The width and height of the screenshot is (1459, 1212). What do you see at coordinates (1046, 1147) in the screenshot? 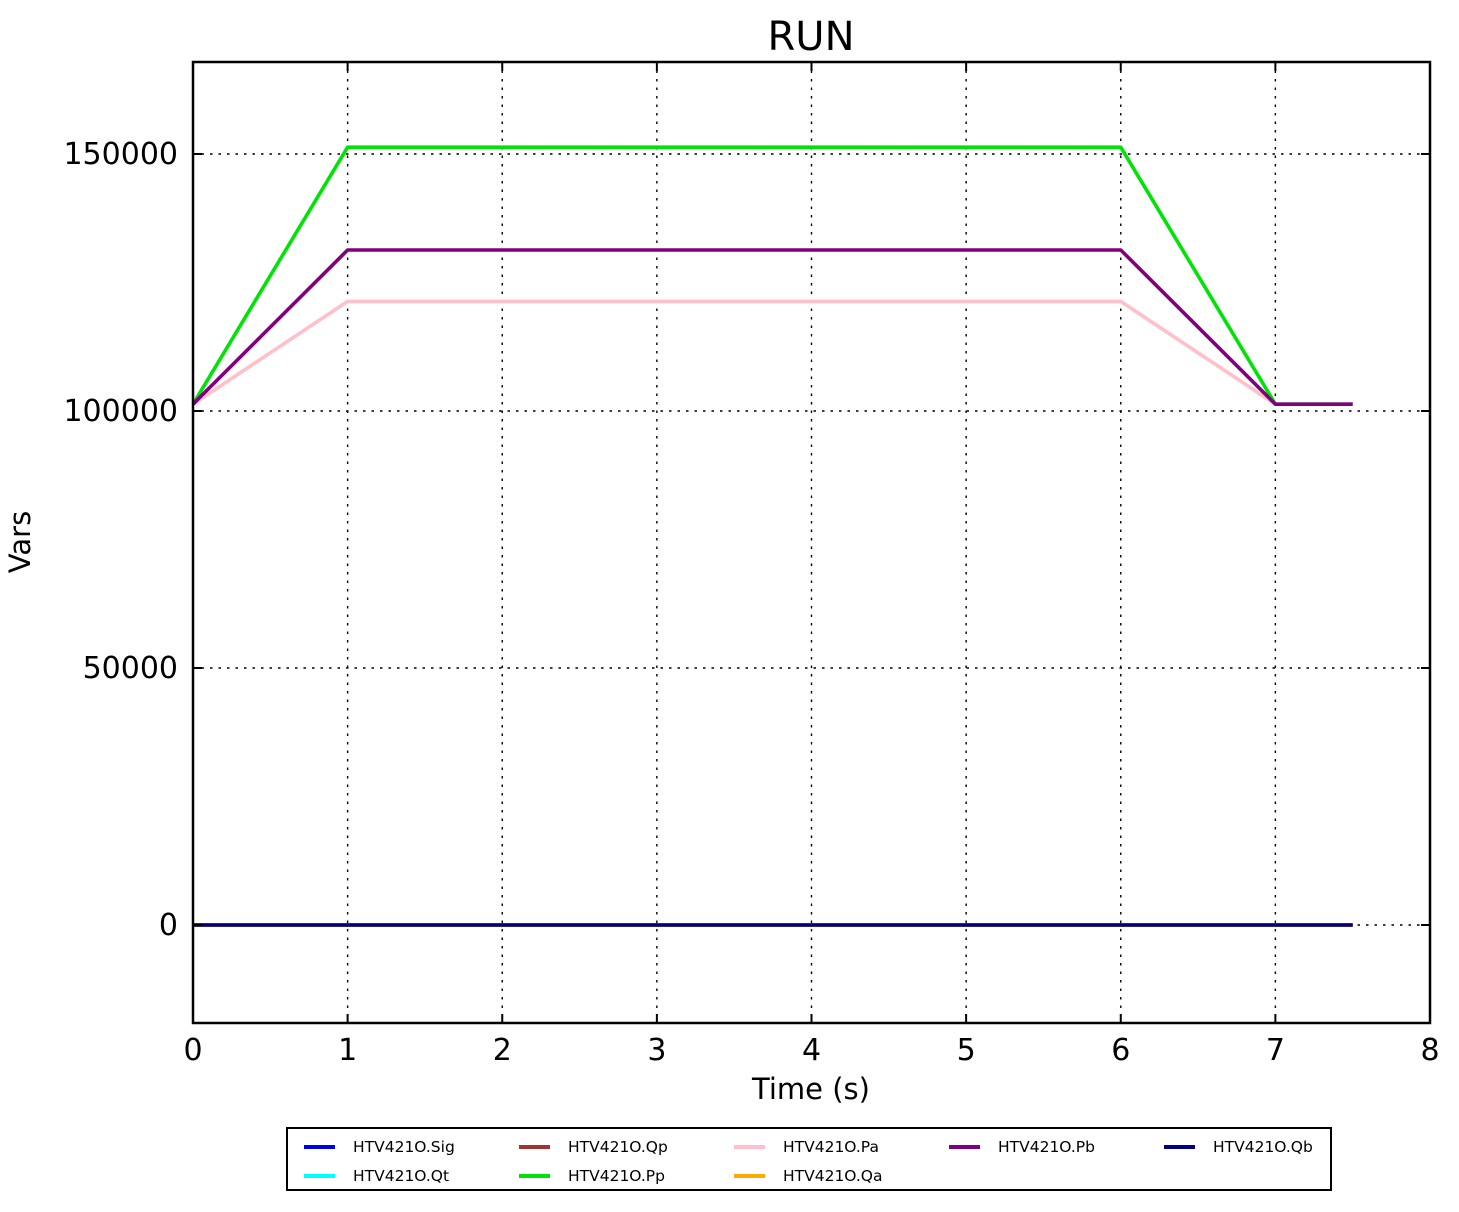
I see `legend-label: HTV421O.Pb` at bounding box center [1046, 1147].